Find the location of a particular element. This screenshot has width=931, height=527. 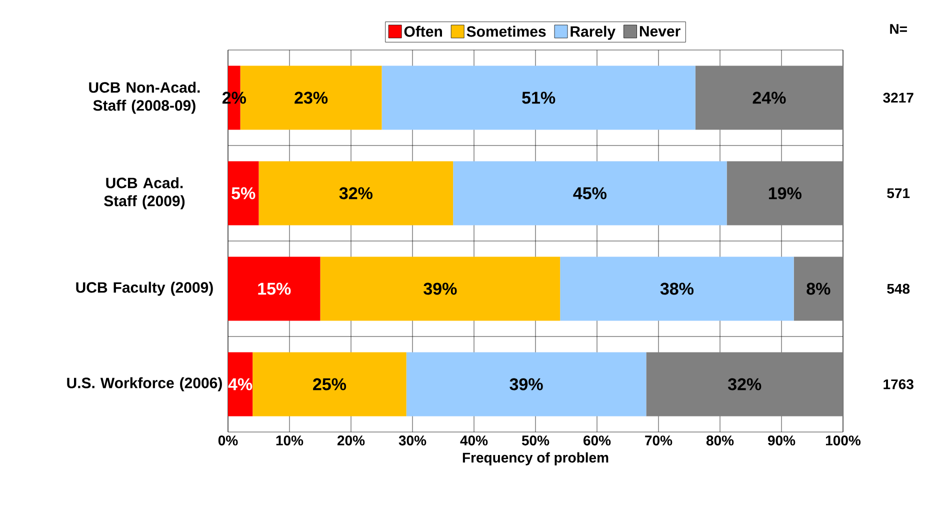

text: 3217 is located at coordinates (898, 97).